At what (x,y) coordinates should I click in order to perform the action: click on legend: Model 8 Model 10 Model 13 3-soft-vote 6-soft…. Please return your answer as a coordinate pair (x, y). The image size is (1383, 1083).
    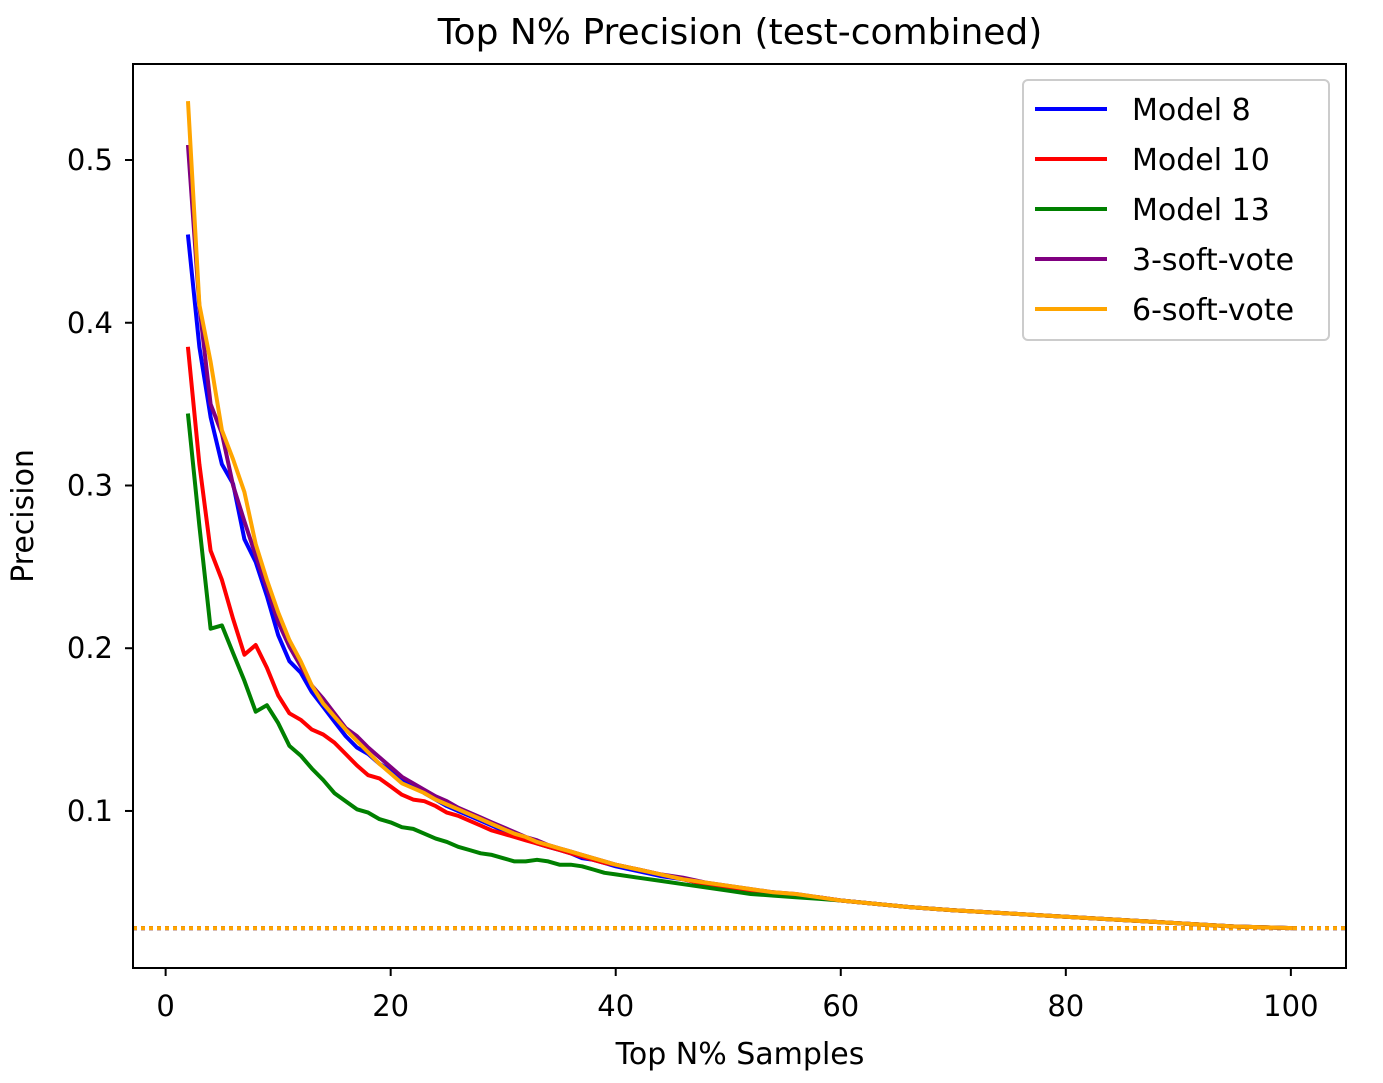
    Looking at the image, I should click on (1176, 210).